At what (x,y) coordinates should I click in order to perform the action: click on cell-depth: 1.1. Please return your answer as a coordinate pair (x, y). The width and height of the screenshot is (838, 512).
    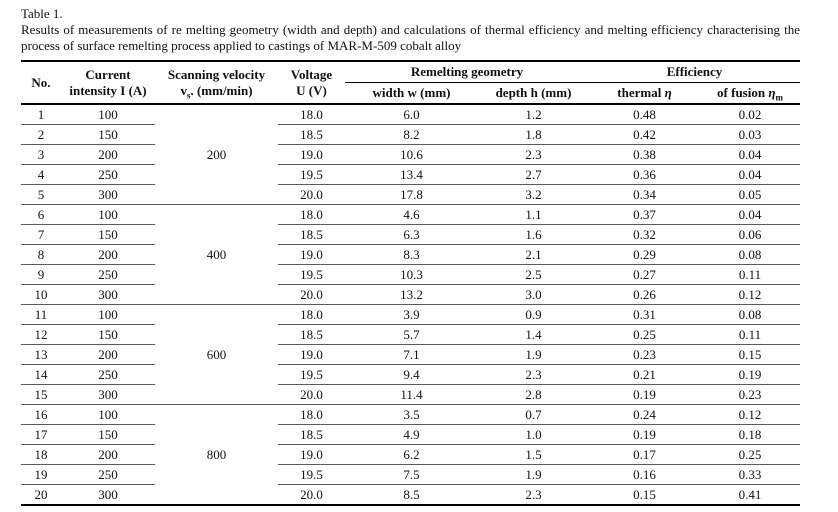
    Looking at the image, I should click on (534, 214).